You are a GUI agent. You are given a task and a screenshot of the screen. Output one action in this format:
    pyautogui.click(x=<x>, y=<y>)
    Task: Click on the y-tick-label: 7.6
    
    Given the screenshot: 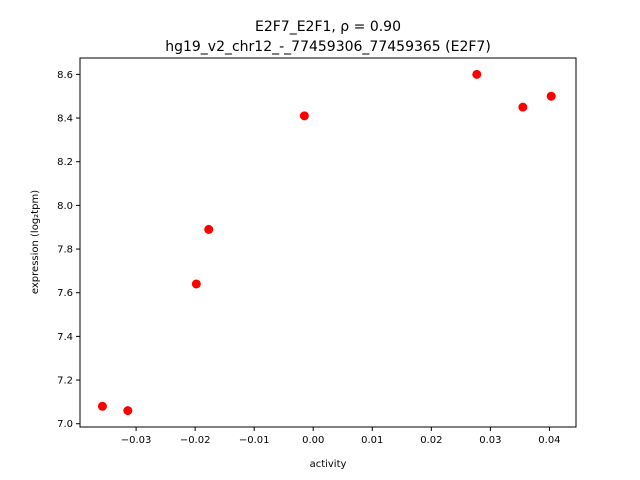 What is the action you would take?
    pyautogui.click(x=65, y=293)
    